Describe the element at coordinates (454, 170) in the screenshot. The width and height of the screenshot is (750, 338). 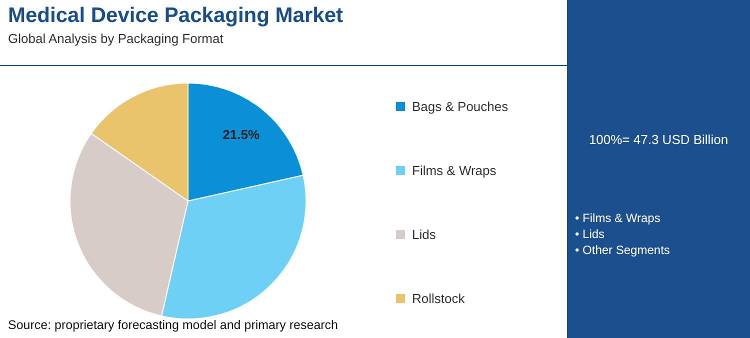
I see `legend-label: Films & Wraps` at that location.